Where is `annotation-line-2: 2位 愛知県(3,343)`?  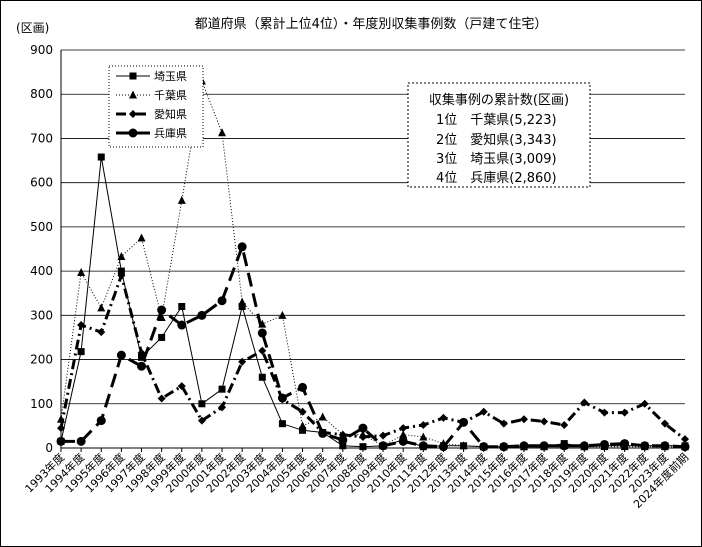 annotation-line-2: 2位 愛知県(3,343) is located at coordinates (496, 140).